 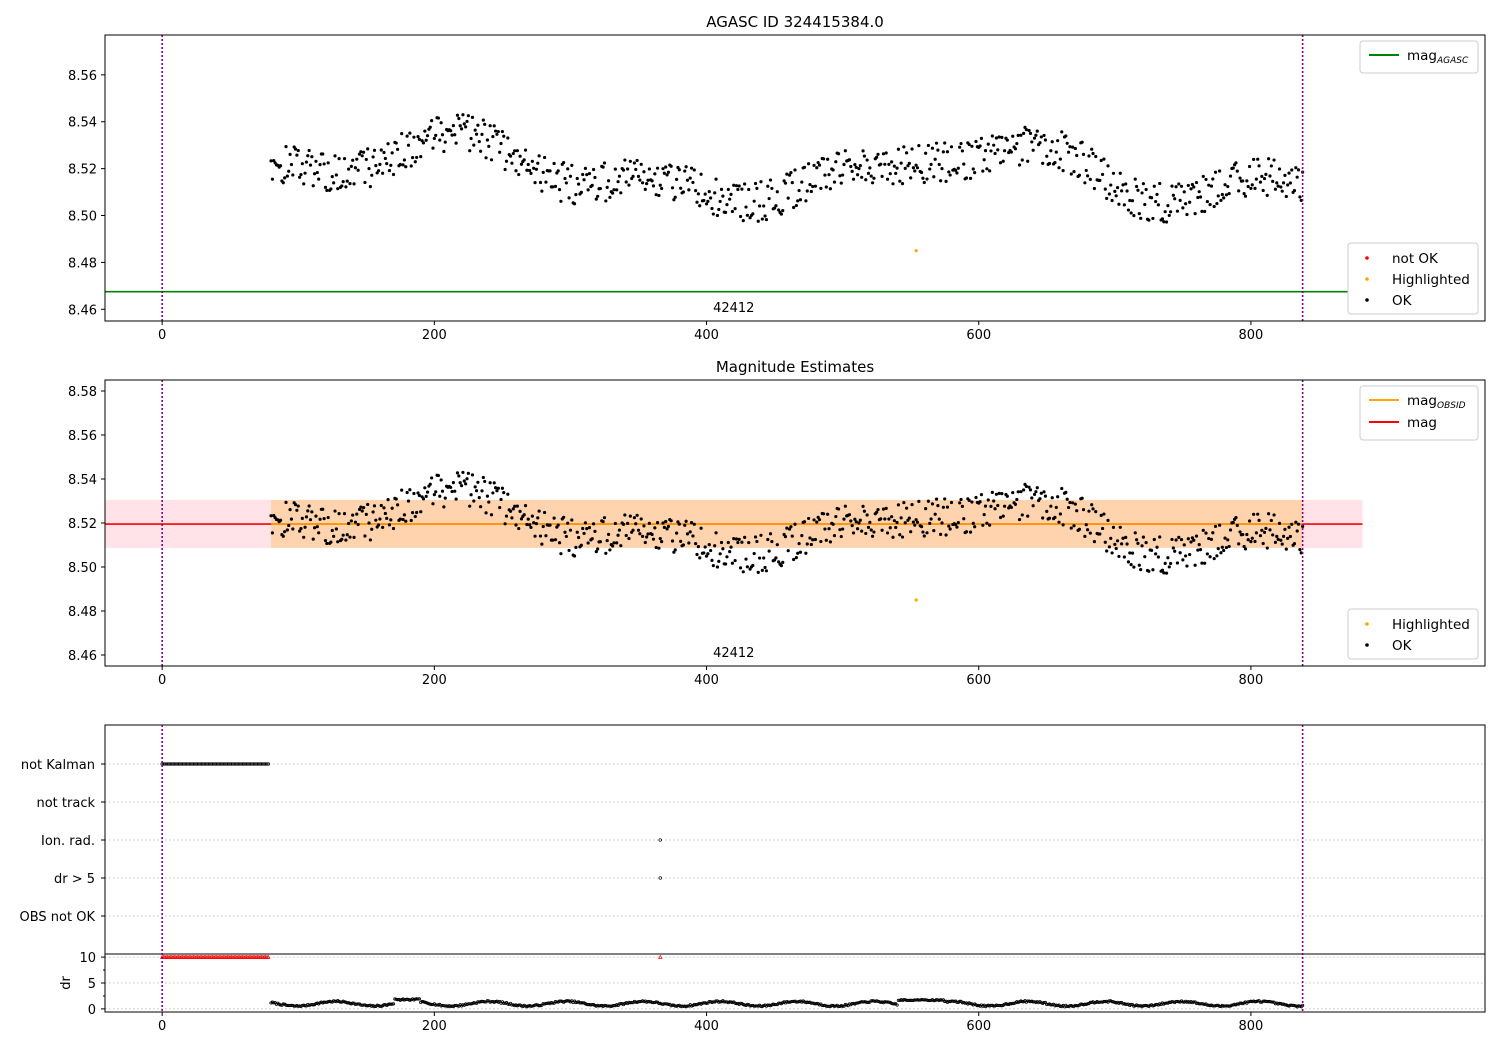 I want to click on dr-y-tick-label: 10, so click(x=87, y=958).